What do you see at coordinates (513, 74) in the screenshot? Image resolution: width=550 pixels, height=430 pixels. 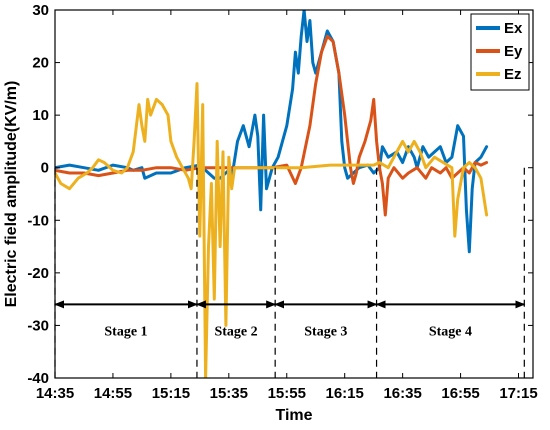 I see `legend-label: Ez` at bounding box center [513, 74].